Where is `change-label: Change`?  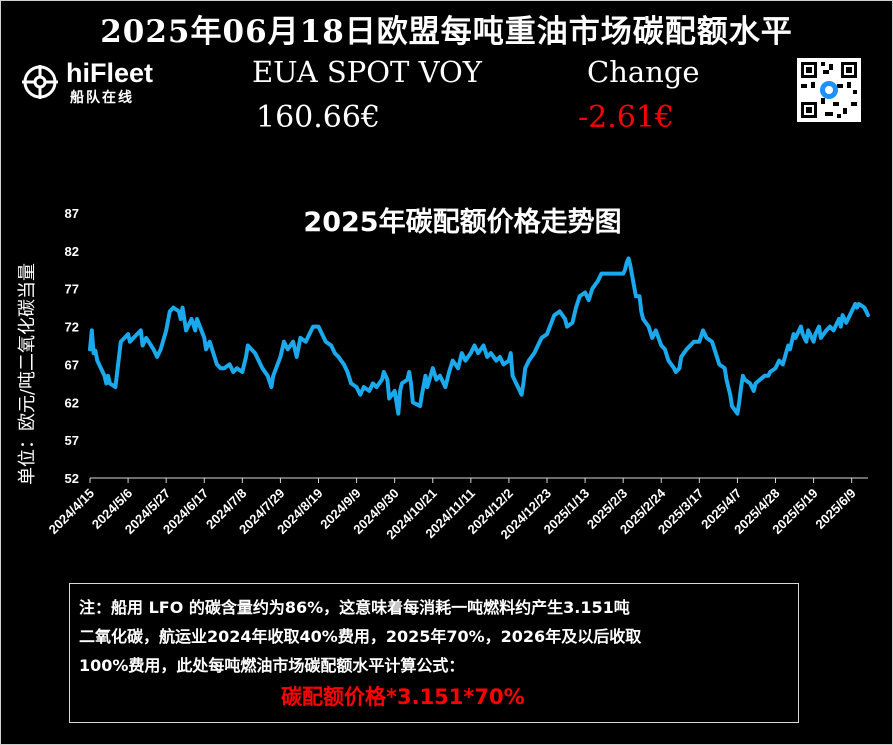
change-label: Change is located at coordinates (643, 72).